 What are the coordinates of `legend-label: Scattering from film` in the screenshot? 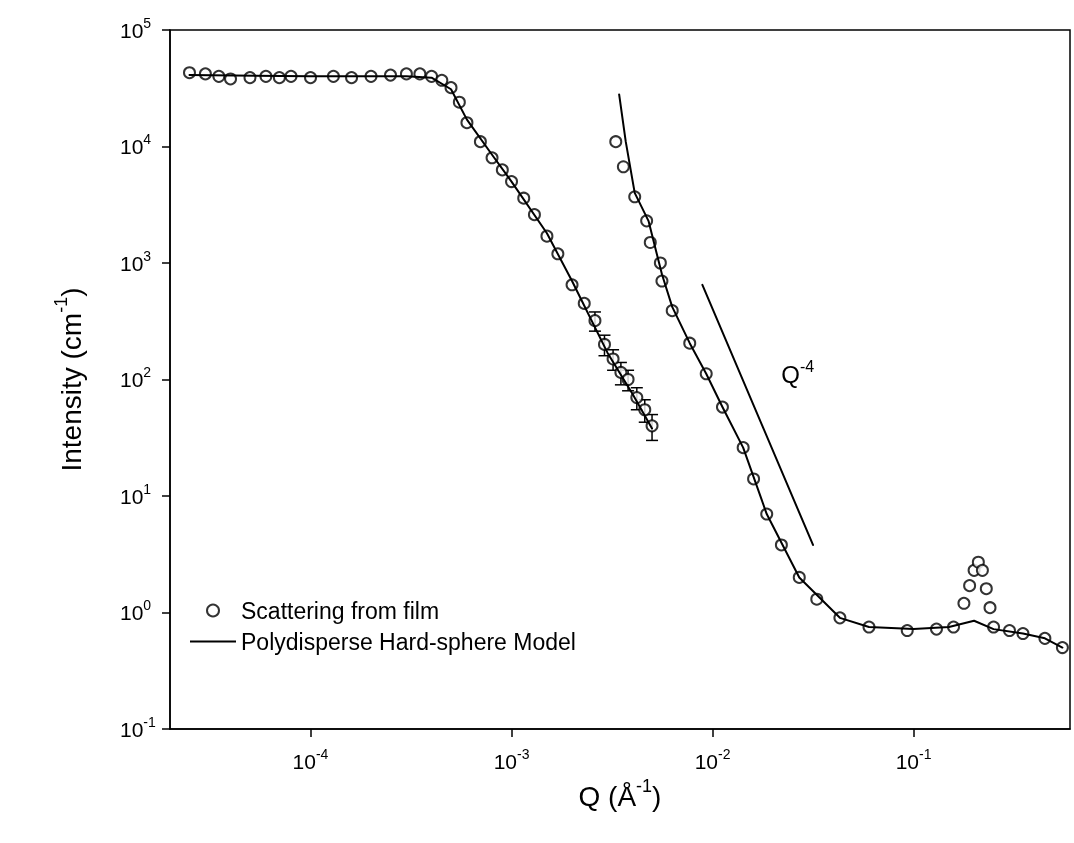 It's located at (340, 610).